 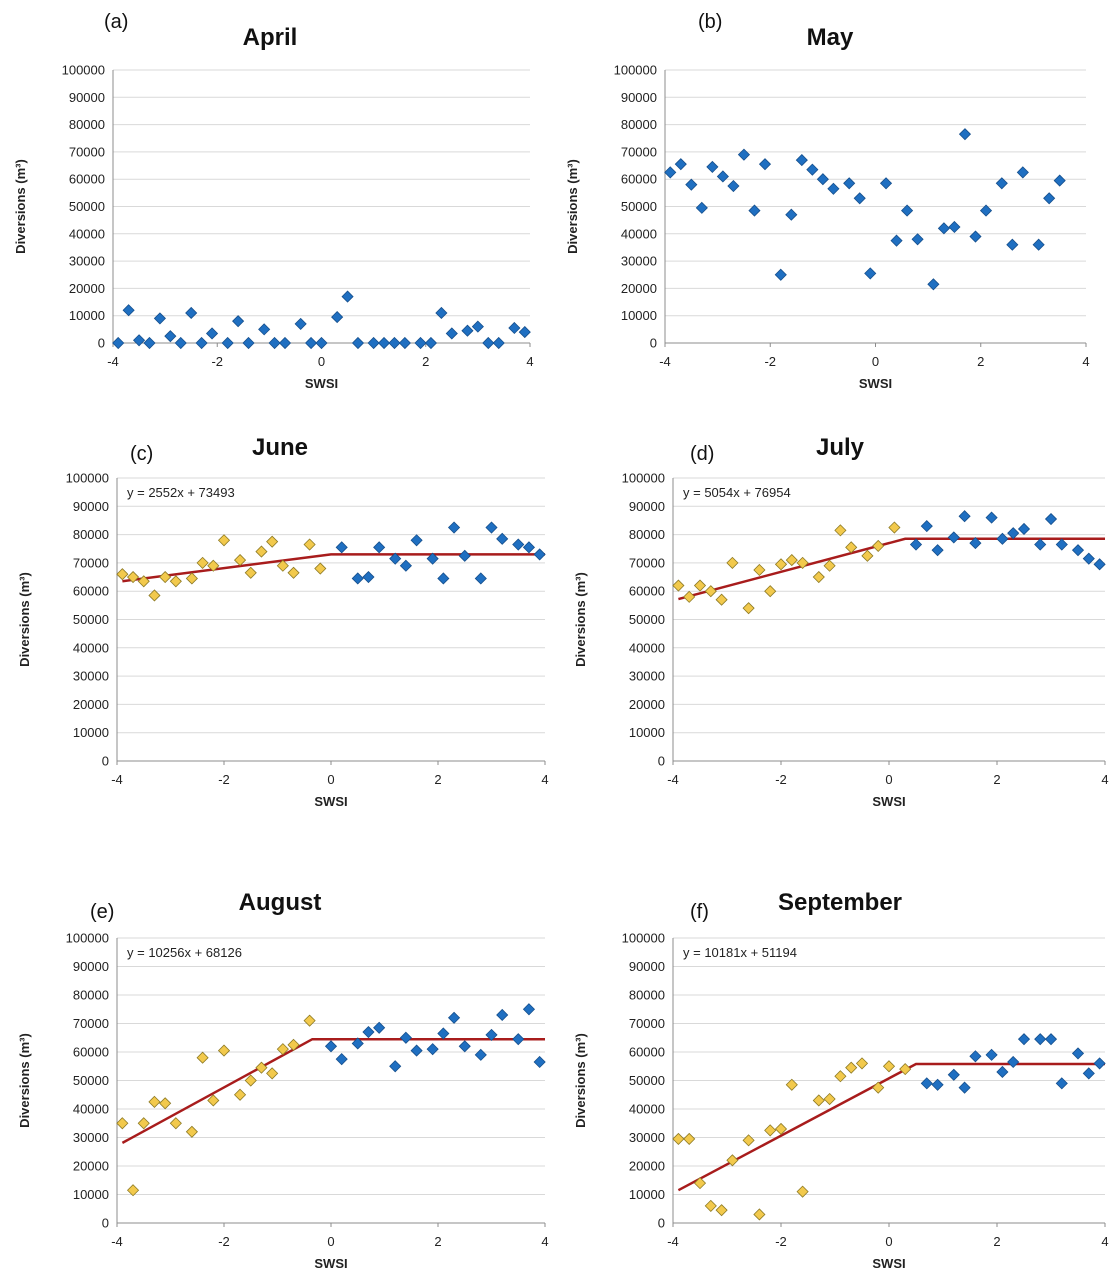 What do you see at coordinates (280, 902) in the screenshot?
I see `chart-title: August` at bounding box center [280, 902].